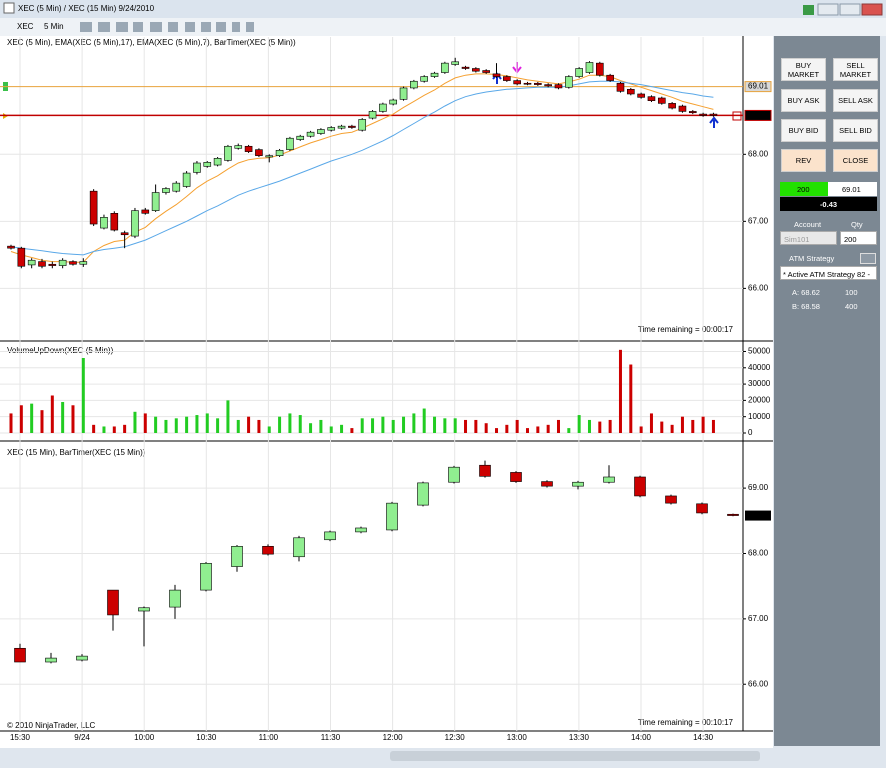 The image size is (886, 768). Describe the element at coordinates (808, 238) in the screenshot. I see `account-selector: Sim101` at that location.